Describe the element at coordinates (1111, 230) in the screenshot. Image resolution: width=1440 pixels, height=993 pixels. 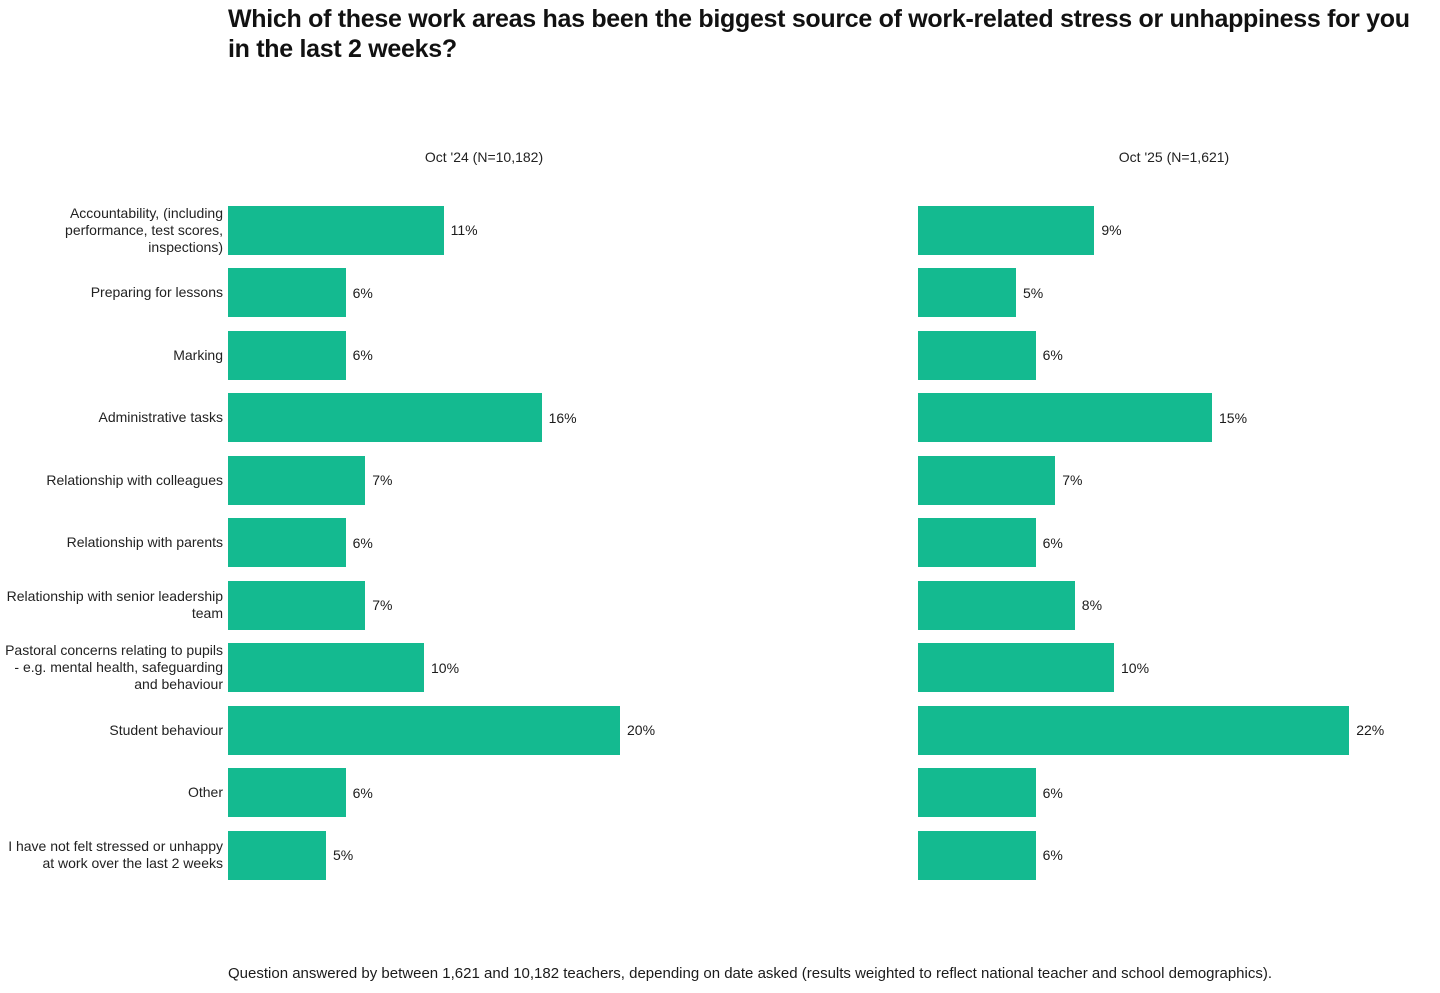
I see `value-label-oct25: 9%` at that location.